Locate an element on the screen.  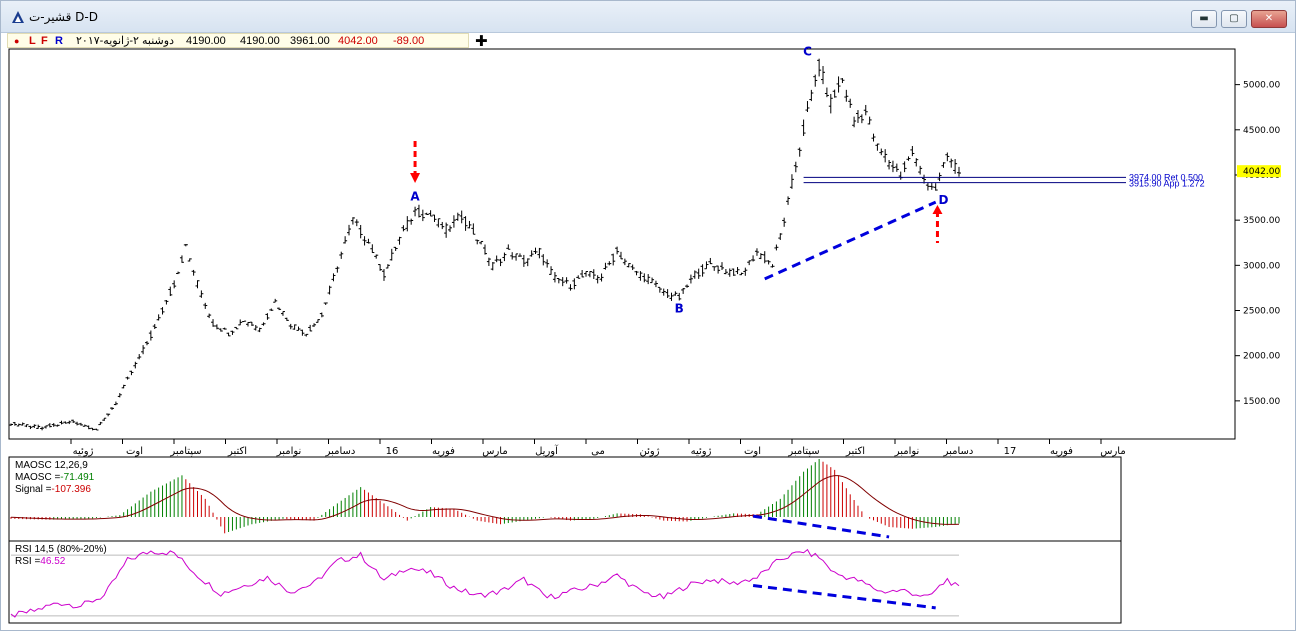
signal-value: -107.396 is located at coordinates (71, 489).